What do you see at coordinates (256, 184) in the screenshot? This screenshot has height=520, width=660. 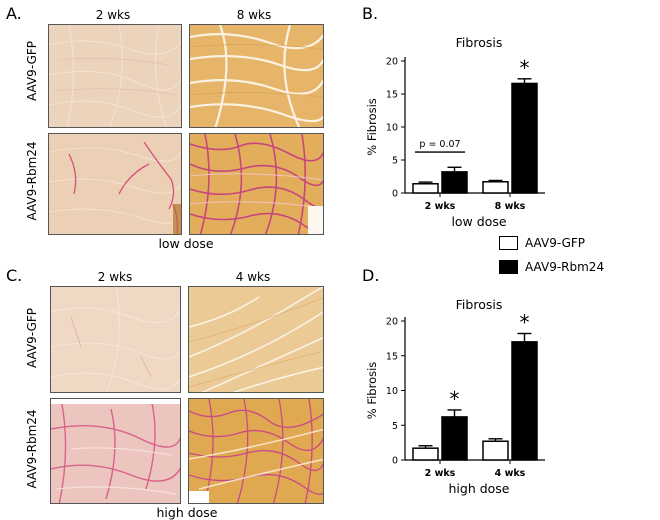 I see `micrograph-a-rbm24-8wks` at bounding box center [256, 184].